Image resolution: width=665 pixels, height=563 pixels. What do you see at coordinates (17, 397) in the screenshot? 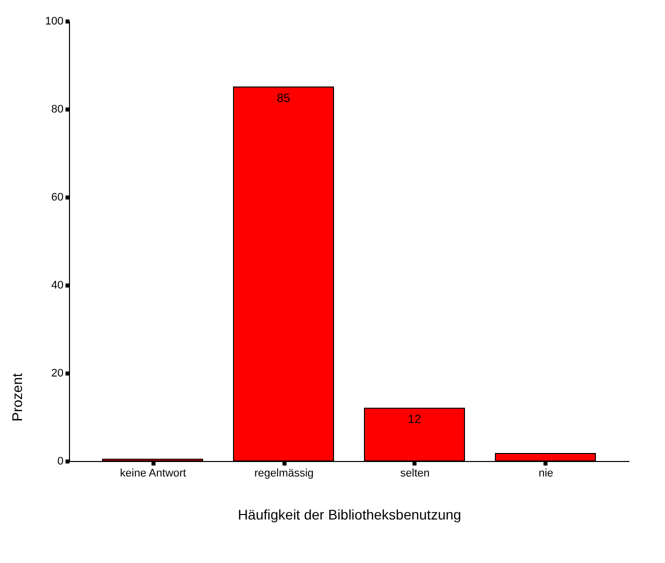
I see `y-axis-title: Prozent` at bounding box center [17, 397].